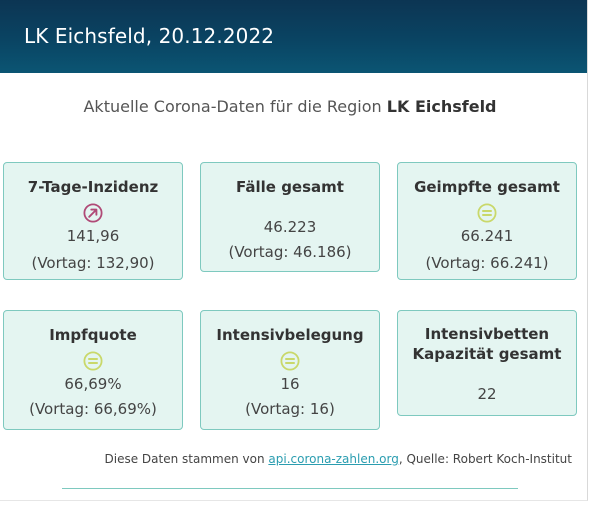 The image size is (589, 506). Describe the element at coordinates (290, 227) in the screenshot. I see `card-value: 46.223` at that location.